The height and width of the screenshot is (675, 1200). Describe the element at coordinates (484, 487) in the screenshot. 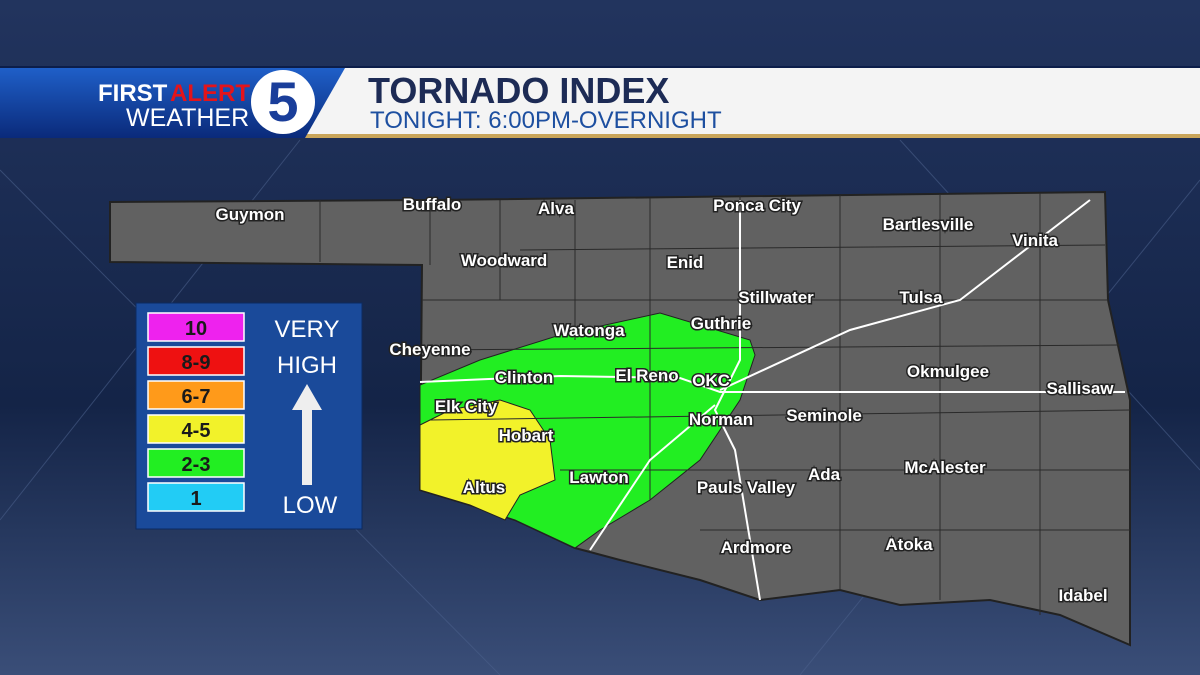

I see `city-label: Altus` at that location.